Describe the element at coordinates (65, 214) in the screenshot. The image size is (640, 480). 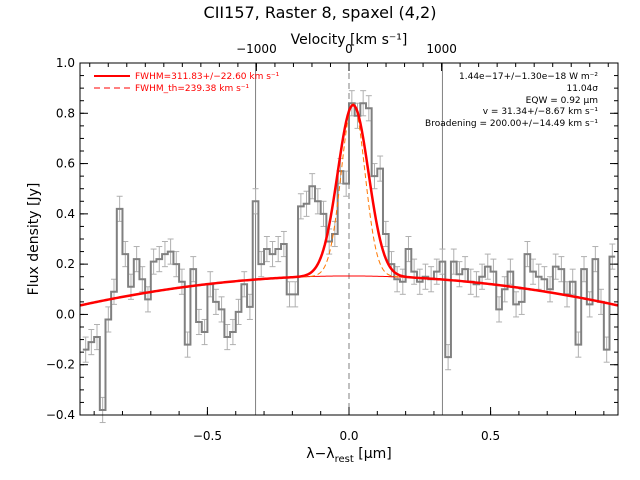
I see `y-tick-label: 0.4` at that location.